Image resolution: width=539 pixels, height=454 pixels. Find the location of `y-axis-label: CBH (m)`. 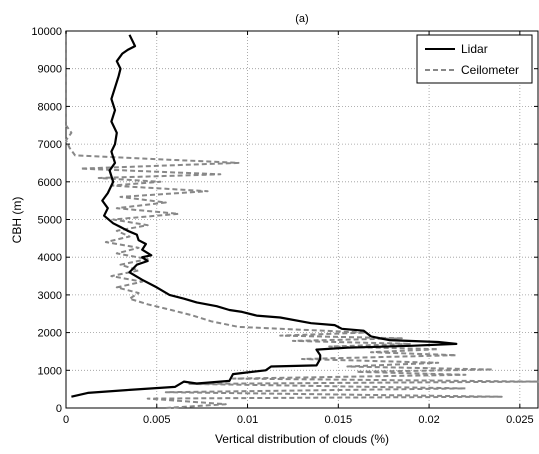

y-axis-label: CBH (m) is located at coordinates (17, 220).